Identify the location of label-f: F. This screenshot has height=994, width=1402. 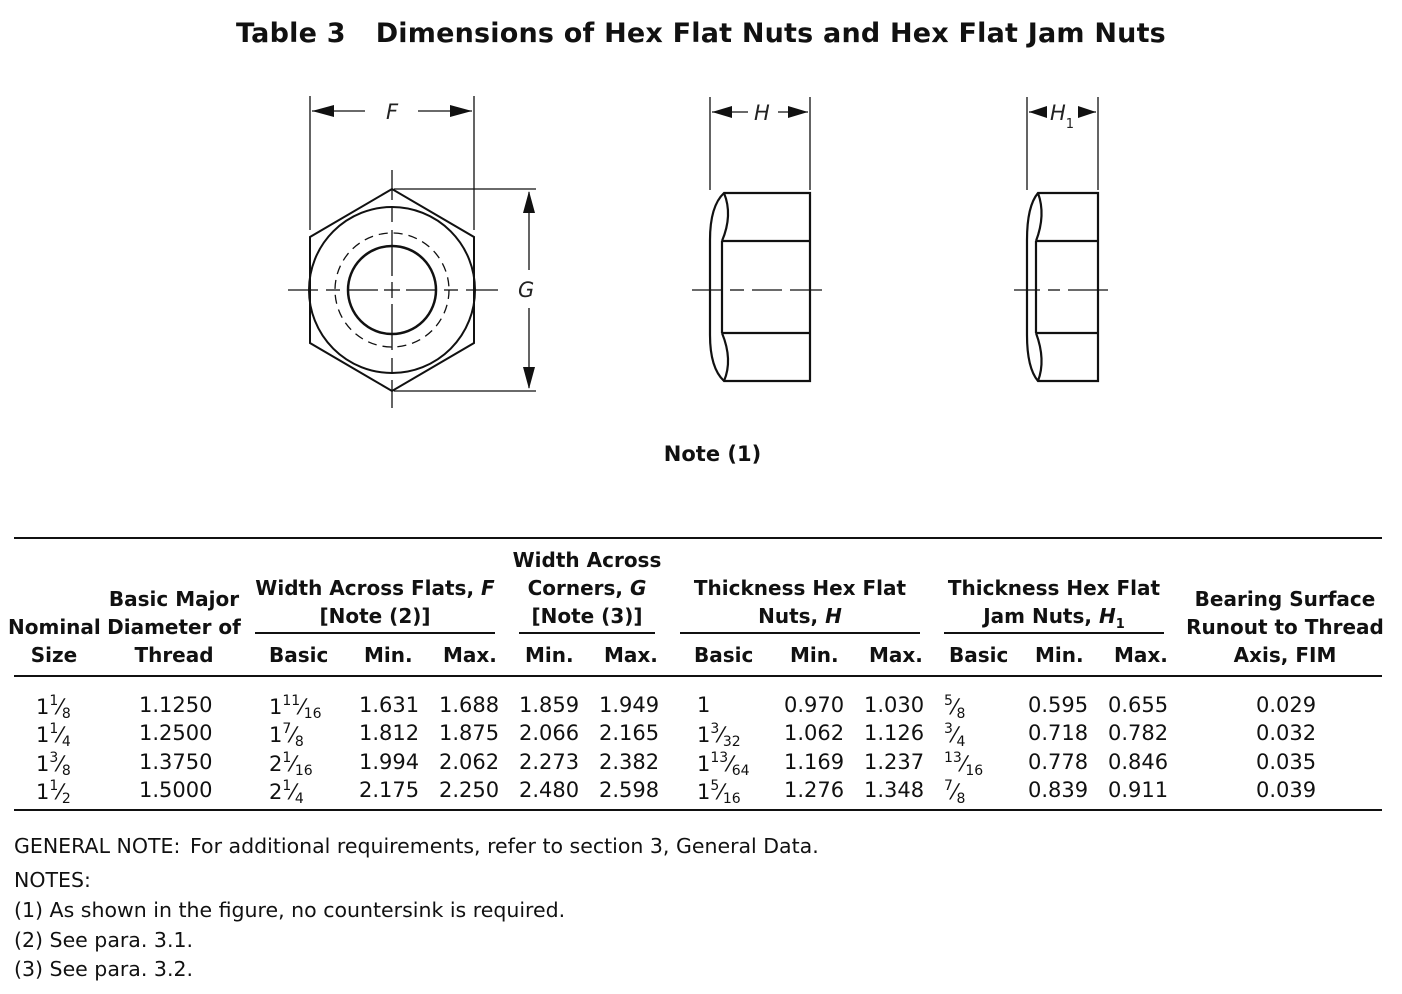
(392, 112).